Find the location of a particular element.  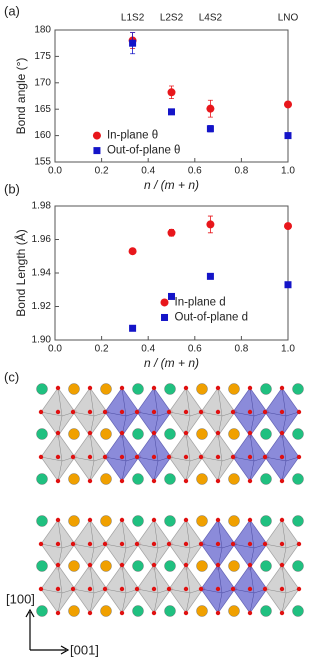

legend-label: In-plane θ is located at coordinates (132, 136).